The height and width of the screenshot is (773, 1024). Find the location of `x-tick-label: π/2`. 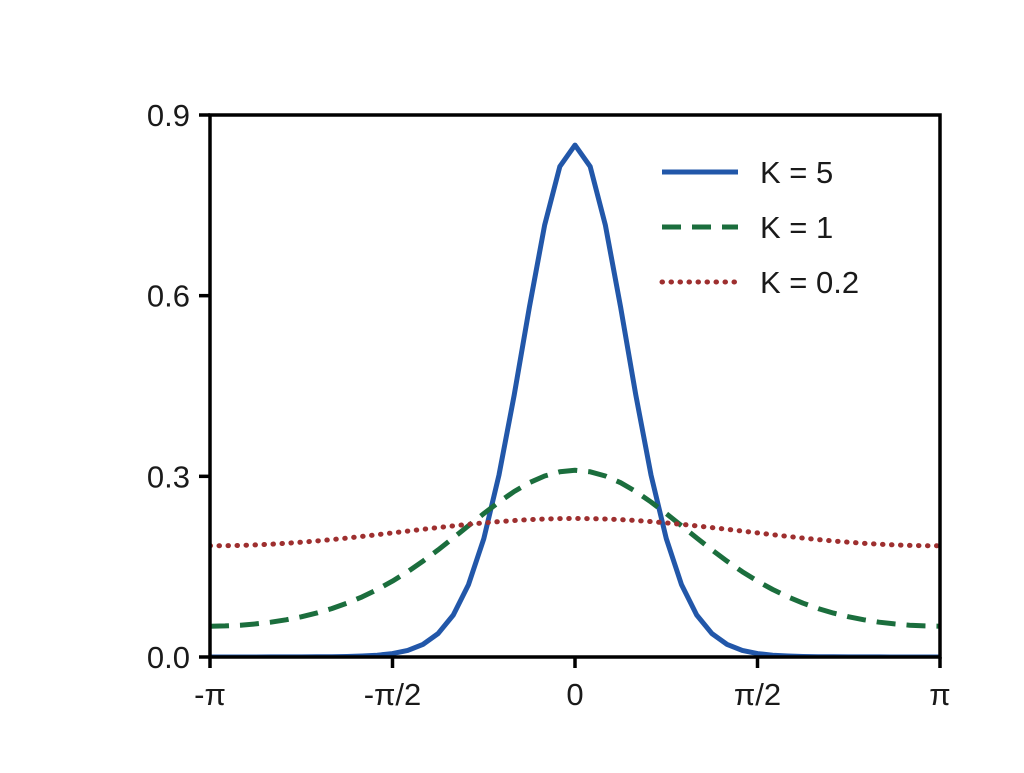

x-tick-label: π/2 is located at coordinates (757, 694).